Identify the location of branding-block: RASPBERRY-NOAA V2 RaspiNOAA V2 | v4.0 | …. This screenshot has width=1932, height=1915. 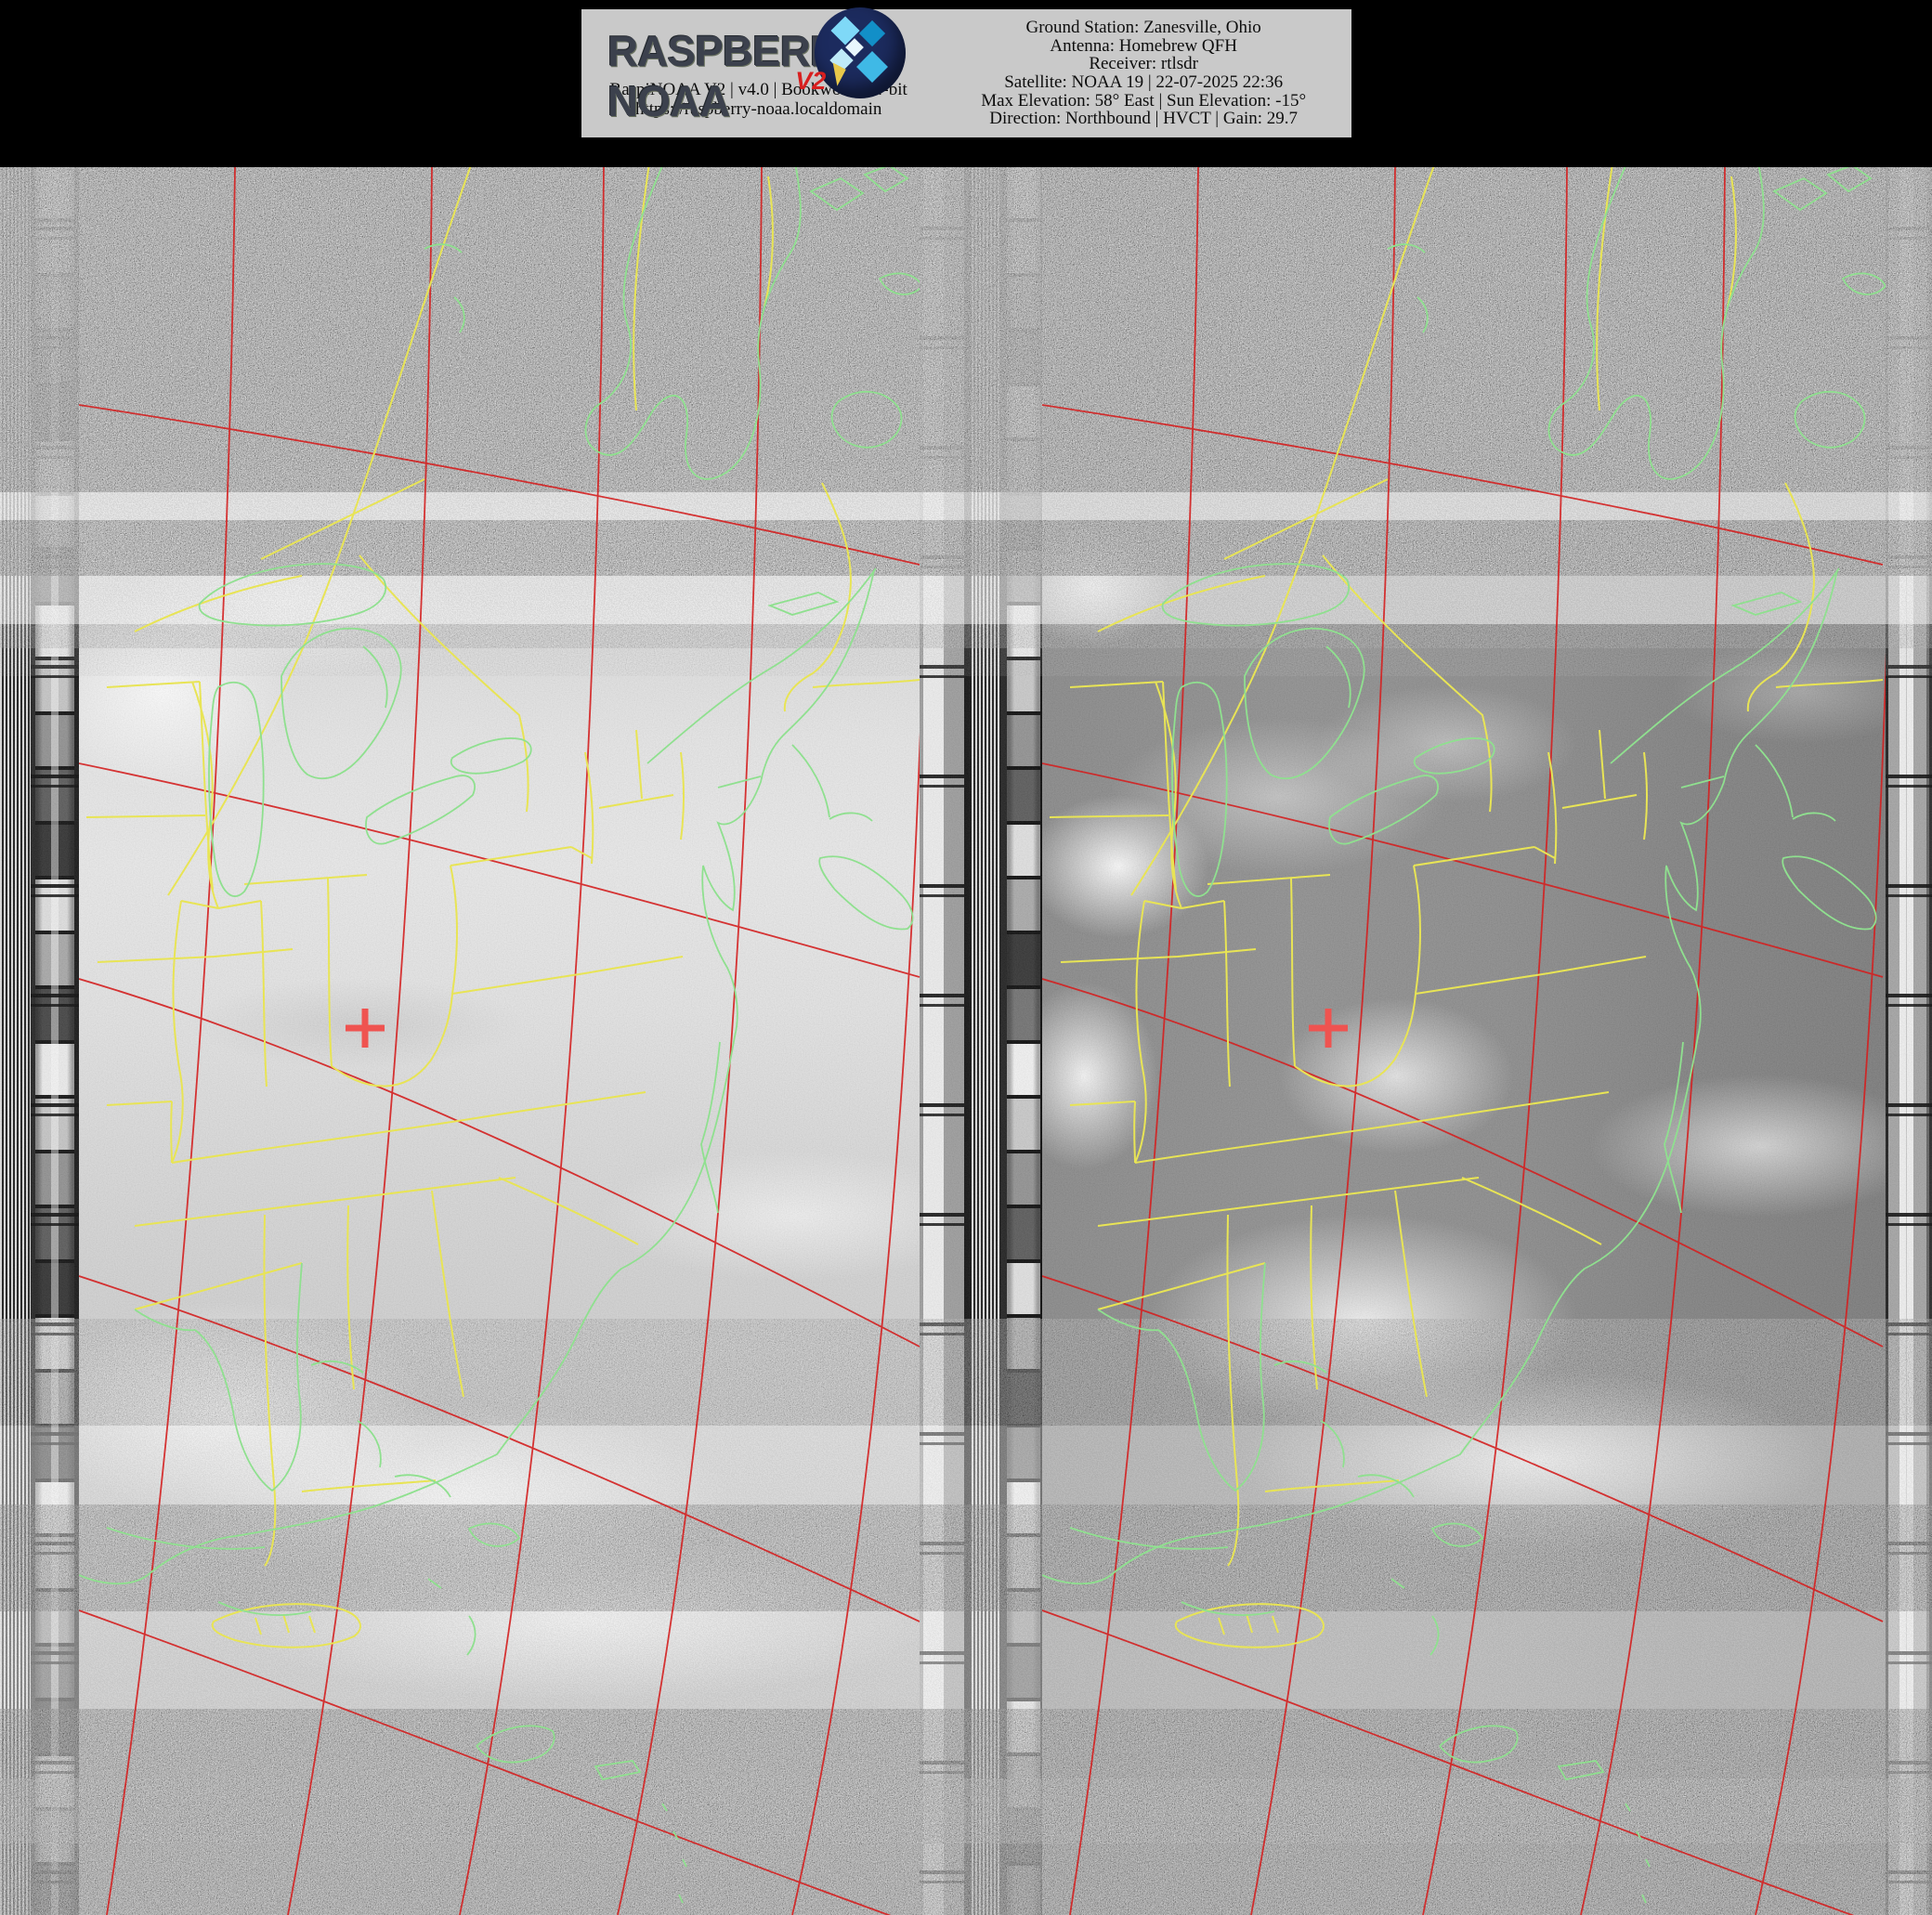
(758, 72).